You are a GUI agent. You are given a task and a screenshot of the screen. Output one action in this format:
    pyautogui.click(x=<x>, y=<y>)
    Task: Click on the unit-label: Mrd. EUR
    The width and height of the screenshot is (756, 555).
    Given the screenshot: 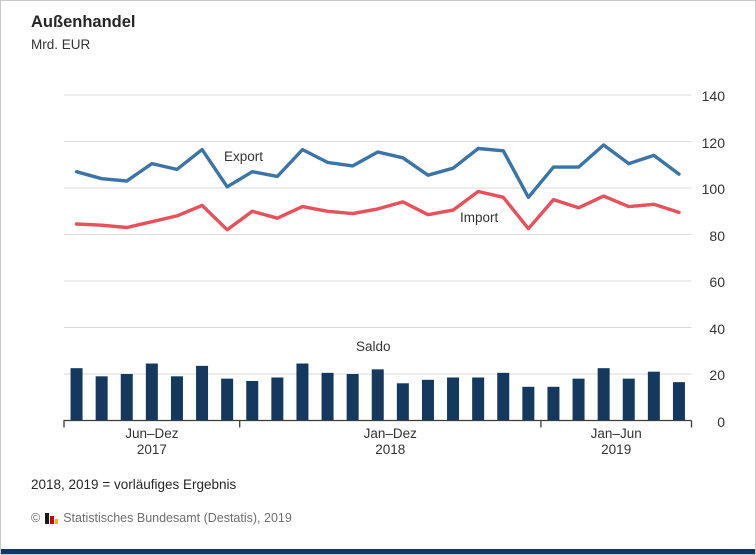 What is the action you would take?
    pyautogui.click(x=61, y=44)
    